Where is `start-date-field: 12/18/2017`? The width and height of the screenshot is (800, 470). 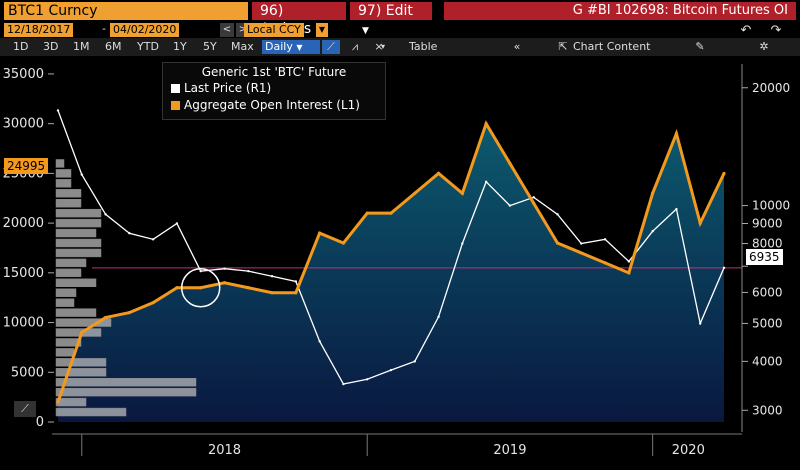 start-date-field: 12/18/2017 is located at coordinates (39, 30).